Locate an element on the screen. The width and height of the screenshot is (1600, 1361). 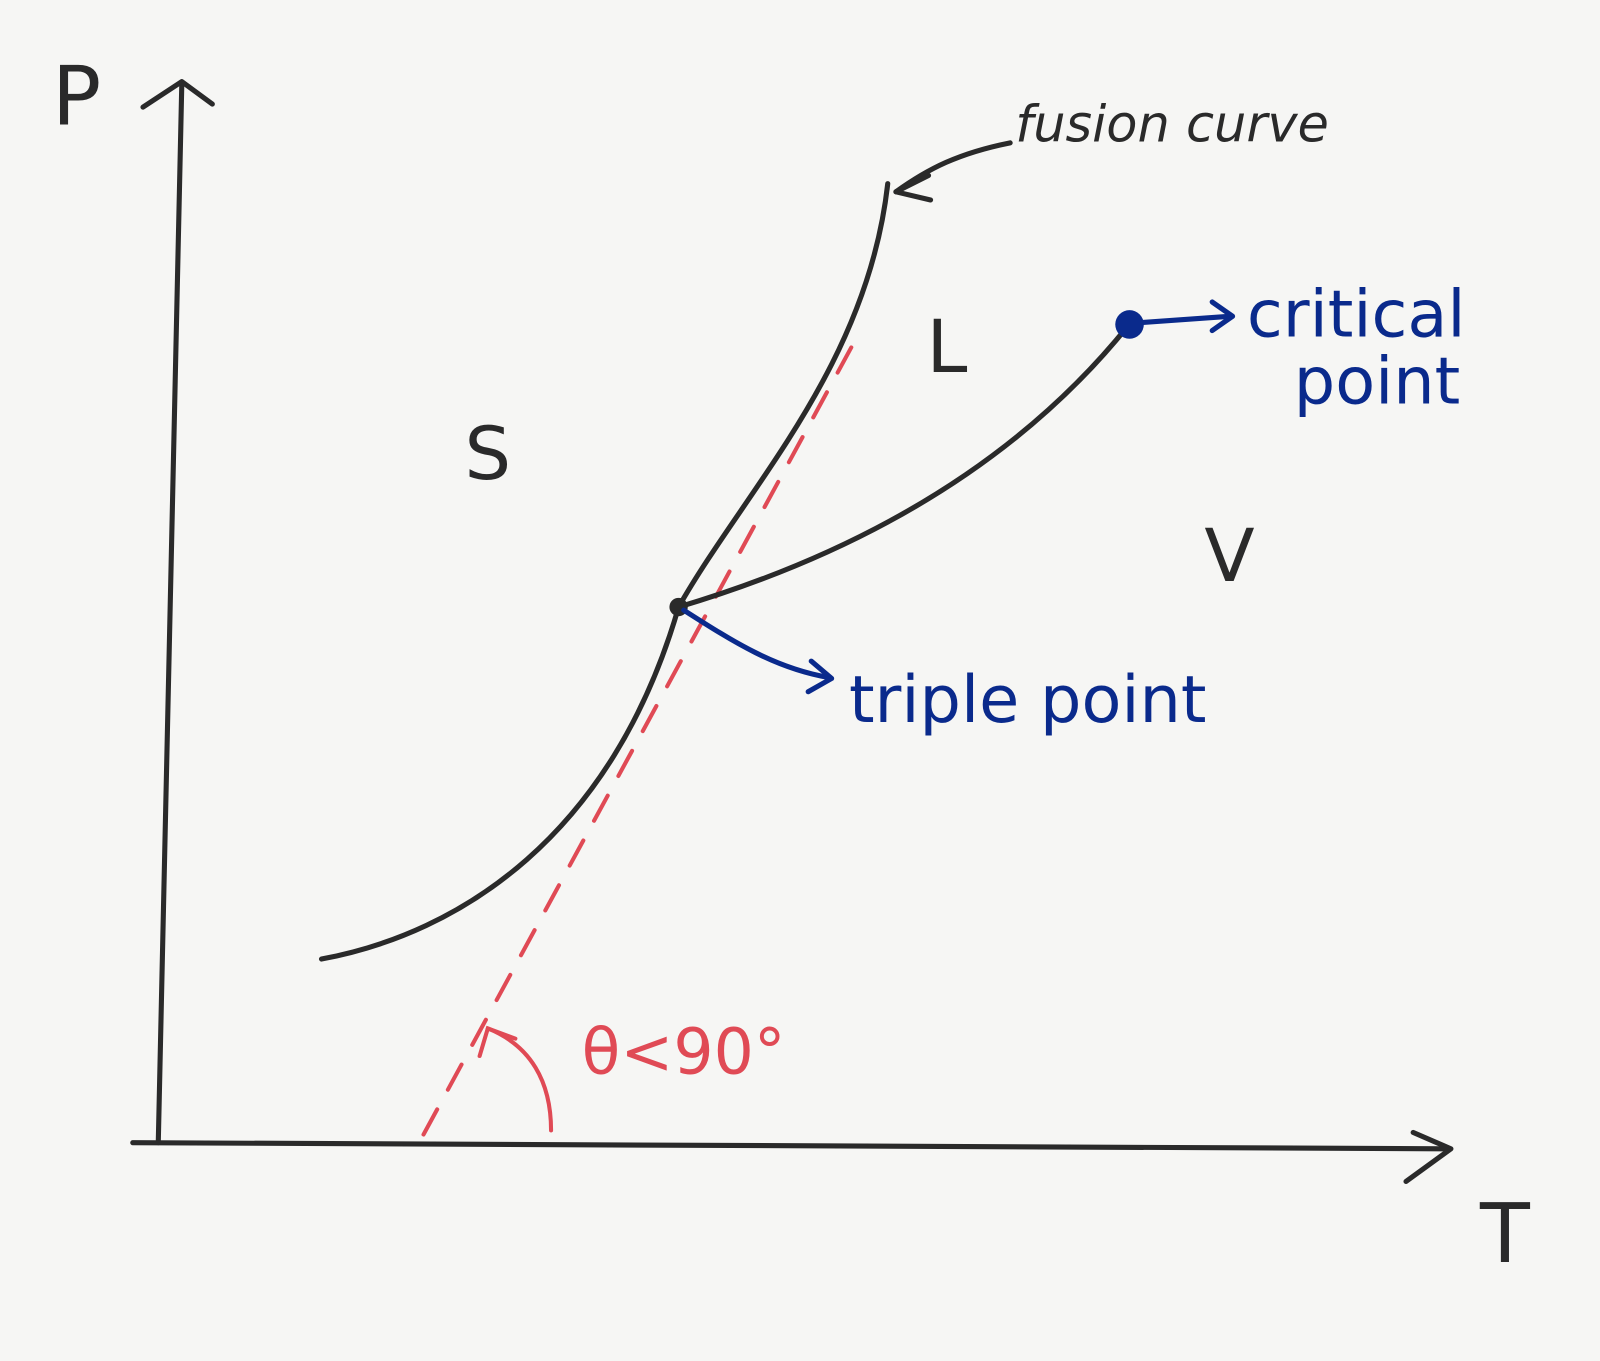
vaporization-curve is located at coordinates (903, 466).